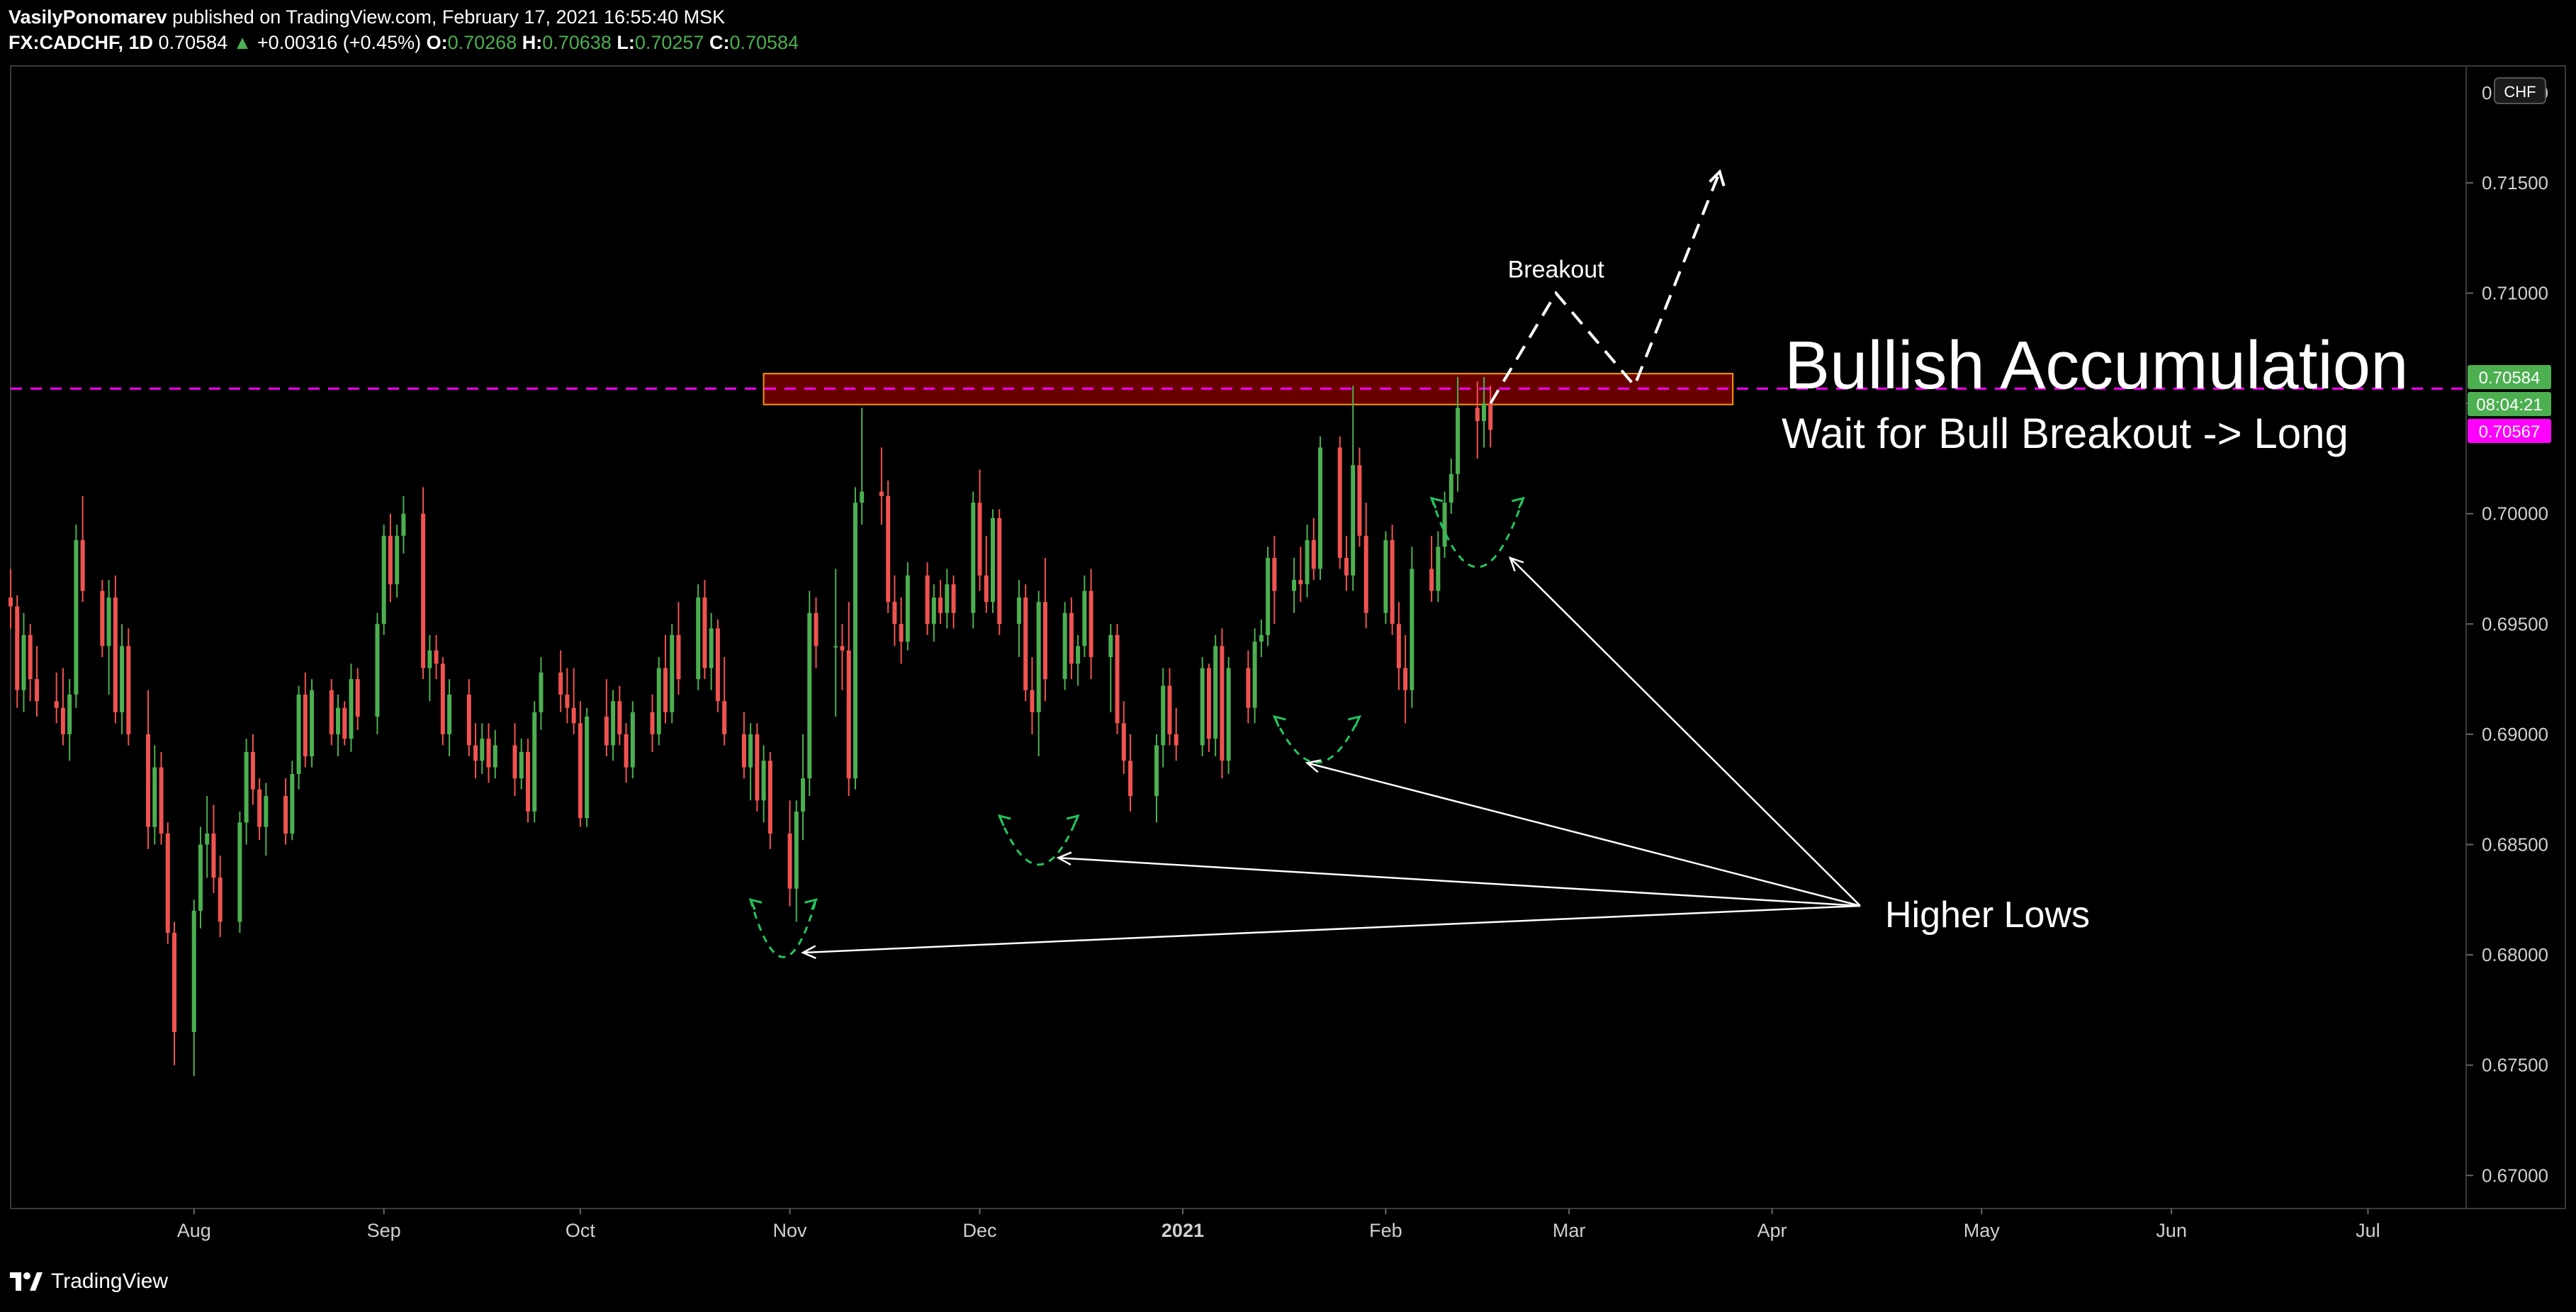 The height and width of the screenshot is (1312, 2576). I want to click on open-label: O:, so click(437, 42).